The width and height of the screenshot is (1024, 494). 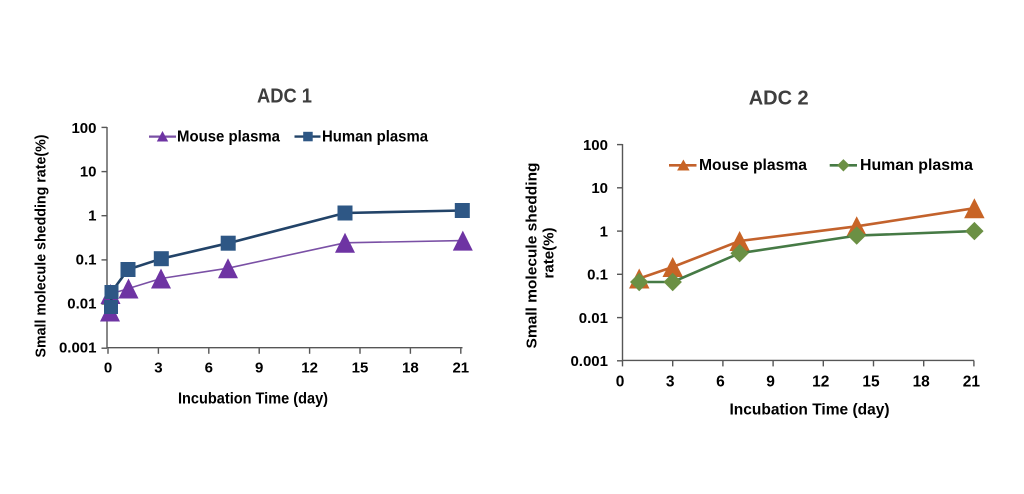 I want to click on svg-text: ADC 1, so click(x=284, y=97).